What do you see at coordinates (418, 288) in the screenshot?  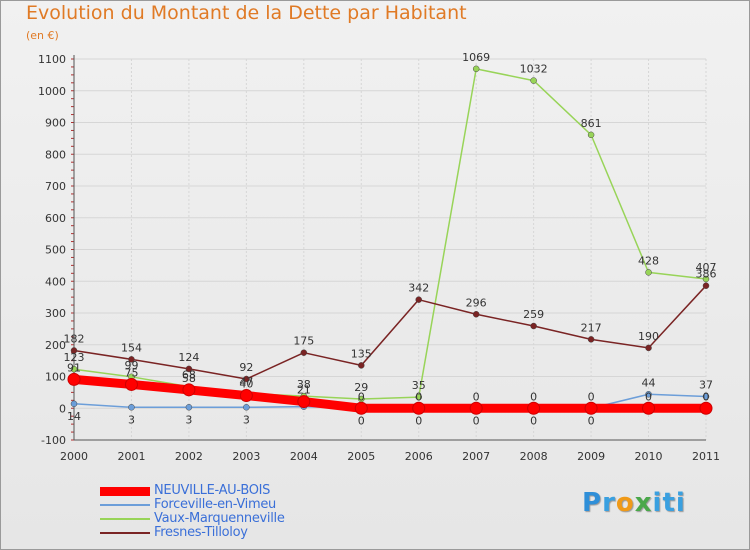 I see `data-label: 342` at bounding box center [418, 288].